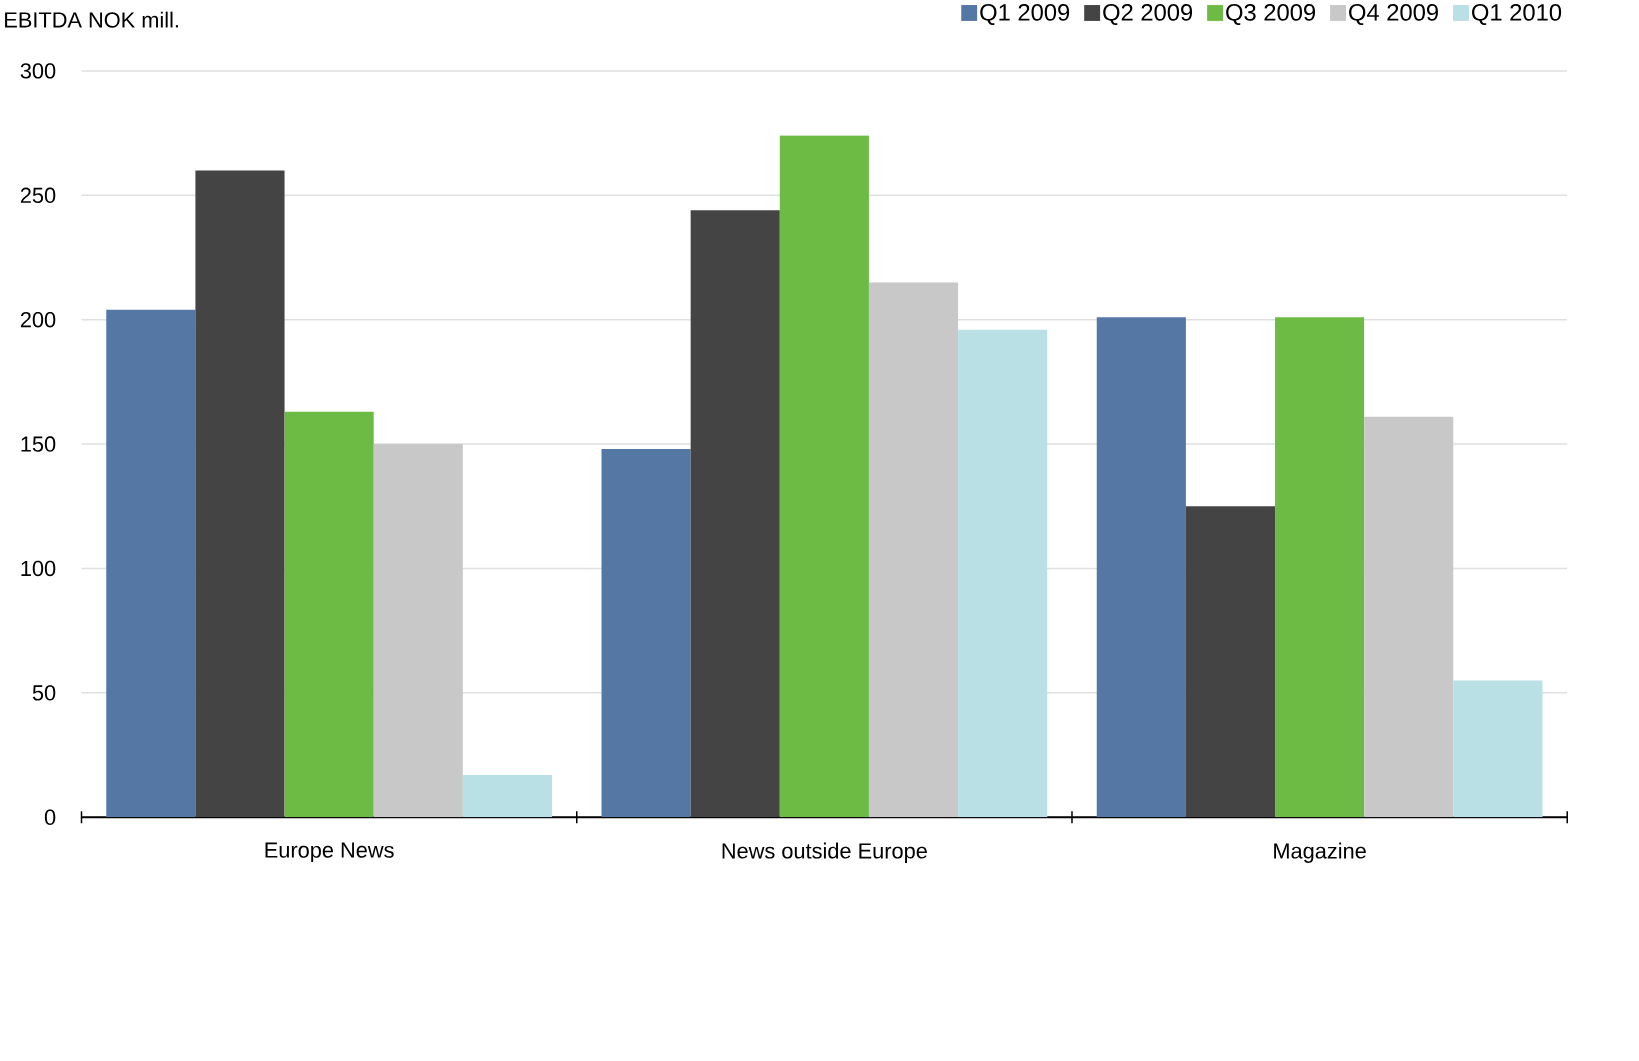 The image size is (1639, 1061). Describe the element at coordinates (38, 319) in the screenshot. I see `y-tick-label: 200` at that location.